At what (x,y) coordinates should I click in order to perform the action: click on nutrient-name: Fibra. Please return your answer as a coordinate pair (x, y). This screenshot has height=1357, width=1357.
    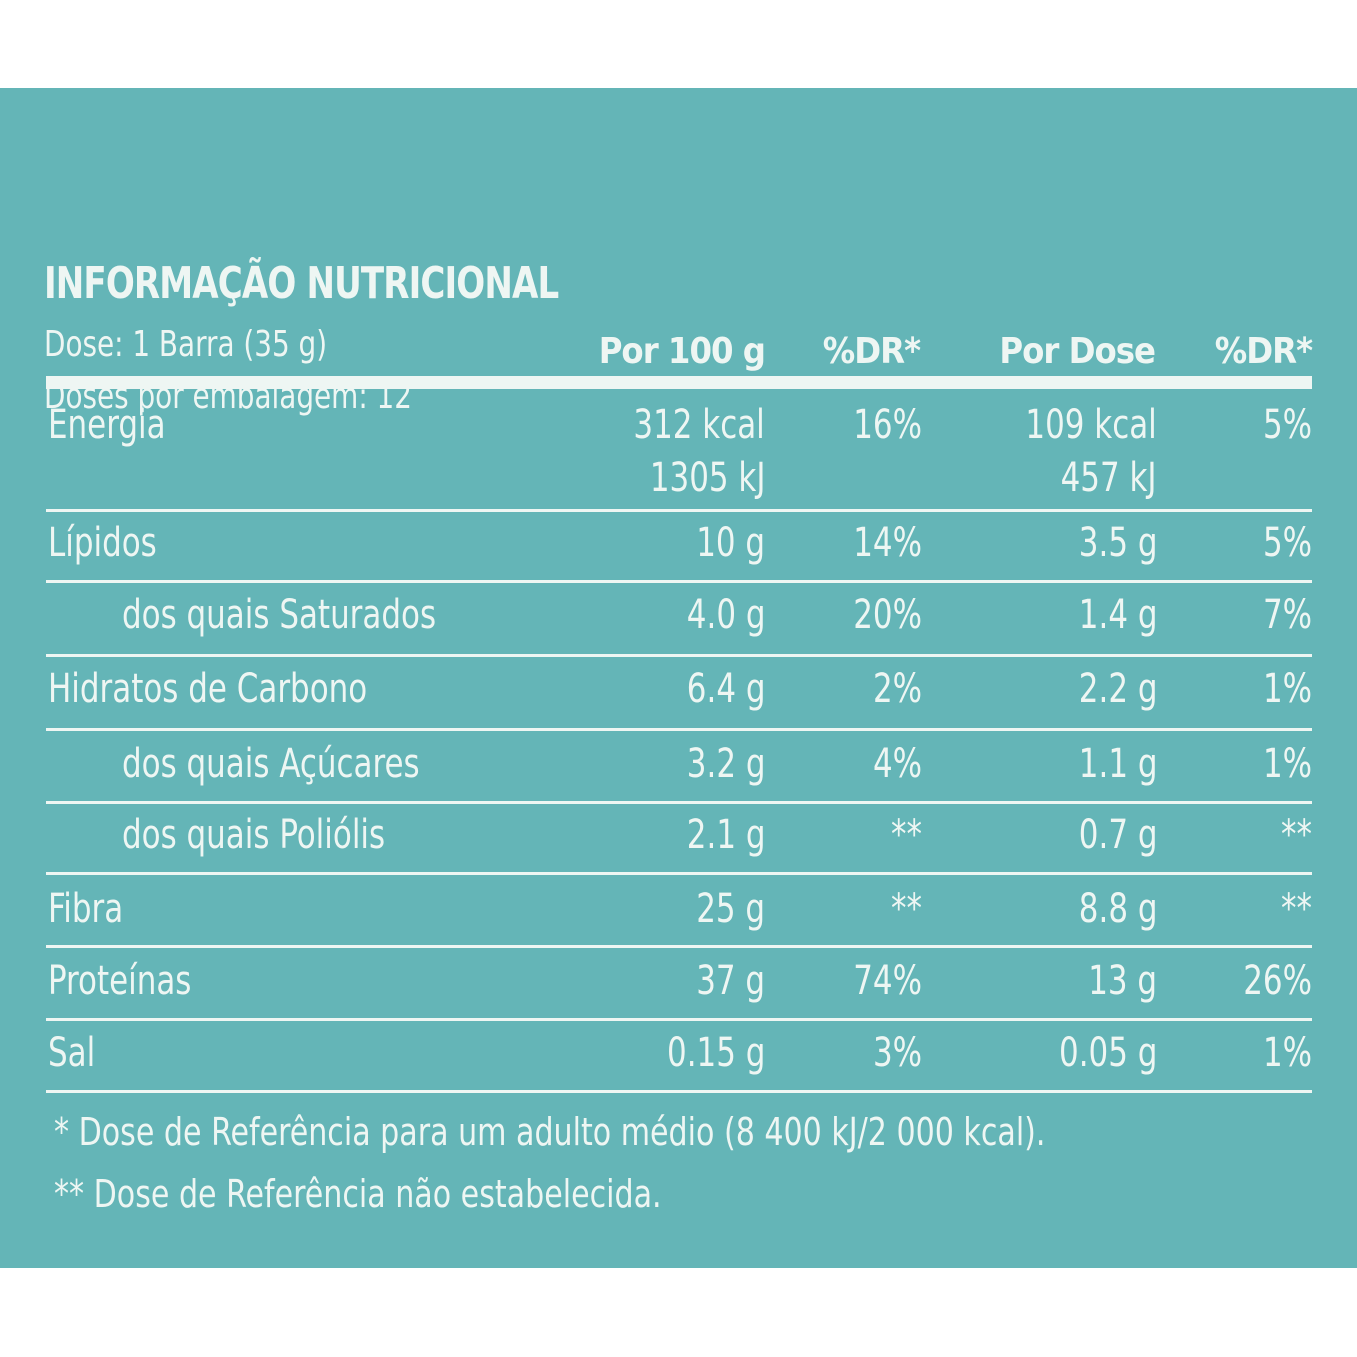
    Looking at the image, I should click on (86, 909).